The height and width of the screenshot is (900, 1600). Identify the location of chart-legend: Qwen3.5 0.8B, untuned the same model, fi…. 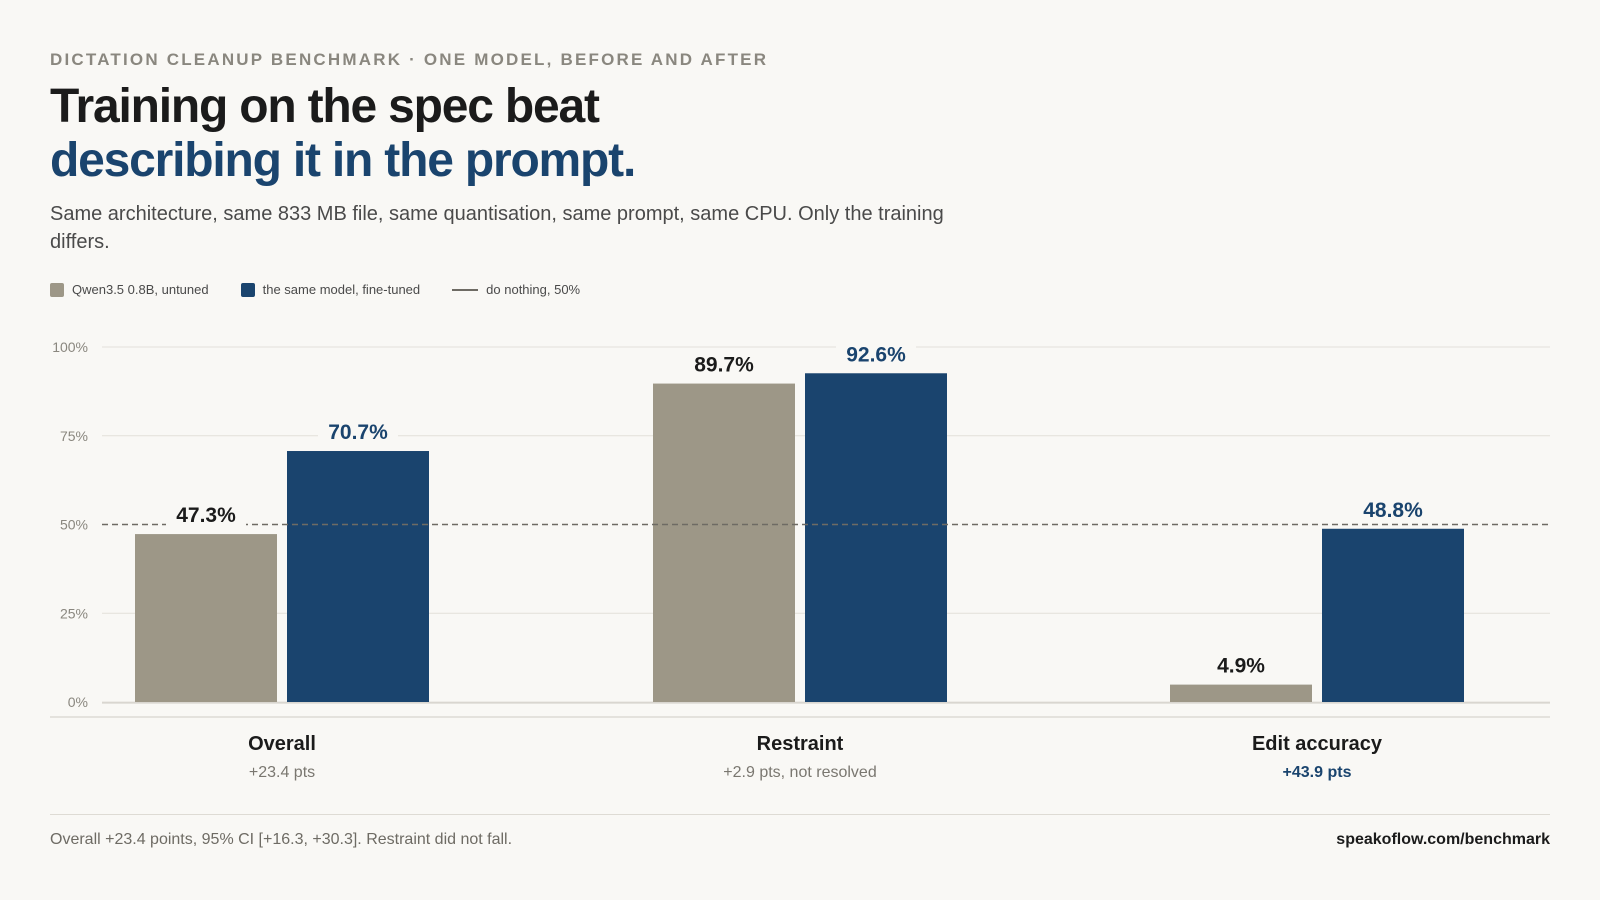
(331, 289).